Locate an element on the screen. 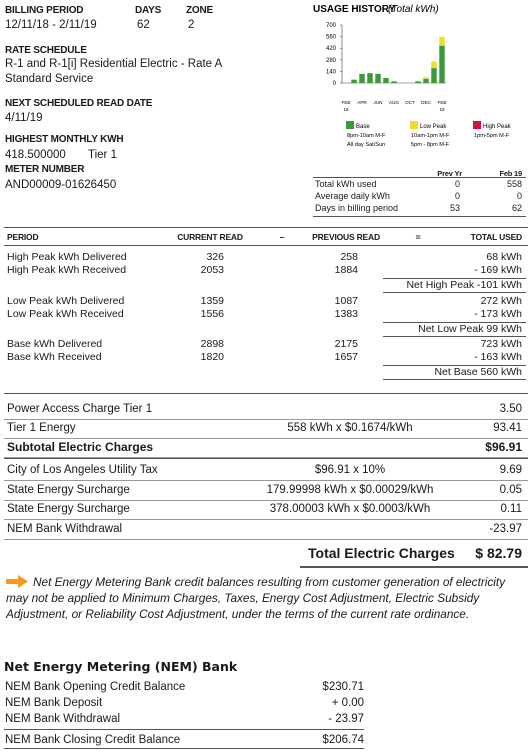 The image size is (532, 753). charge-label: Power Access Charge Tier 1 is located at coordinates (80, 409).